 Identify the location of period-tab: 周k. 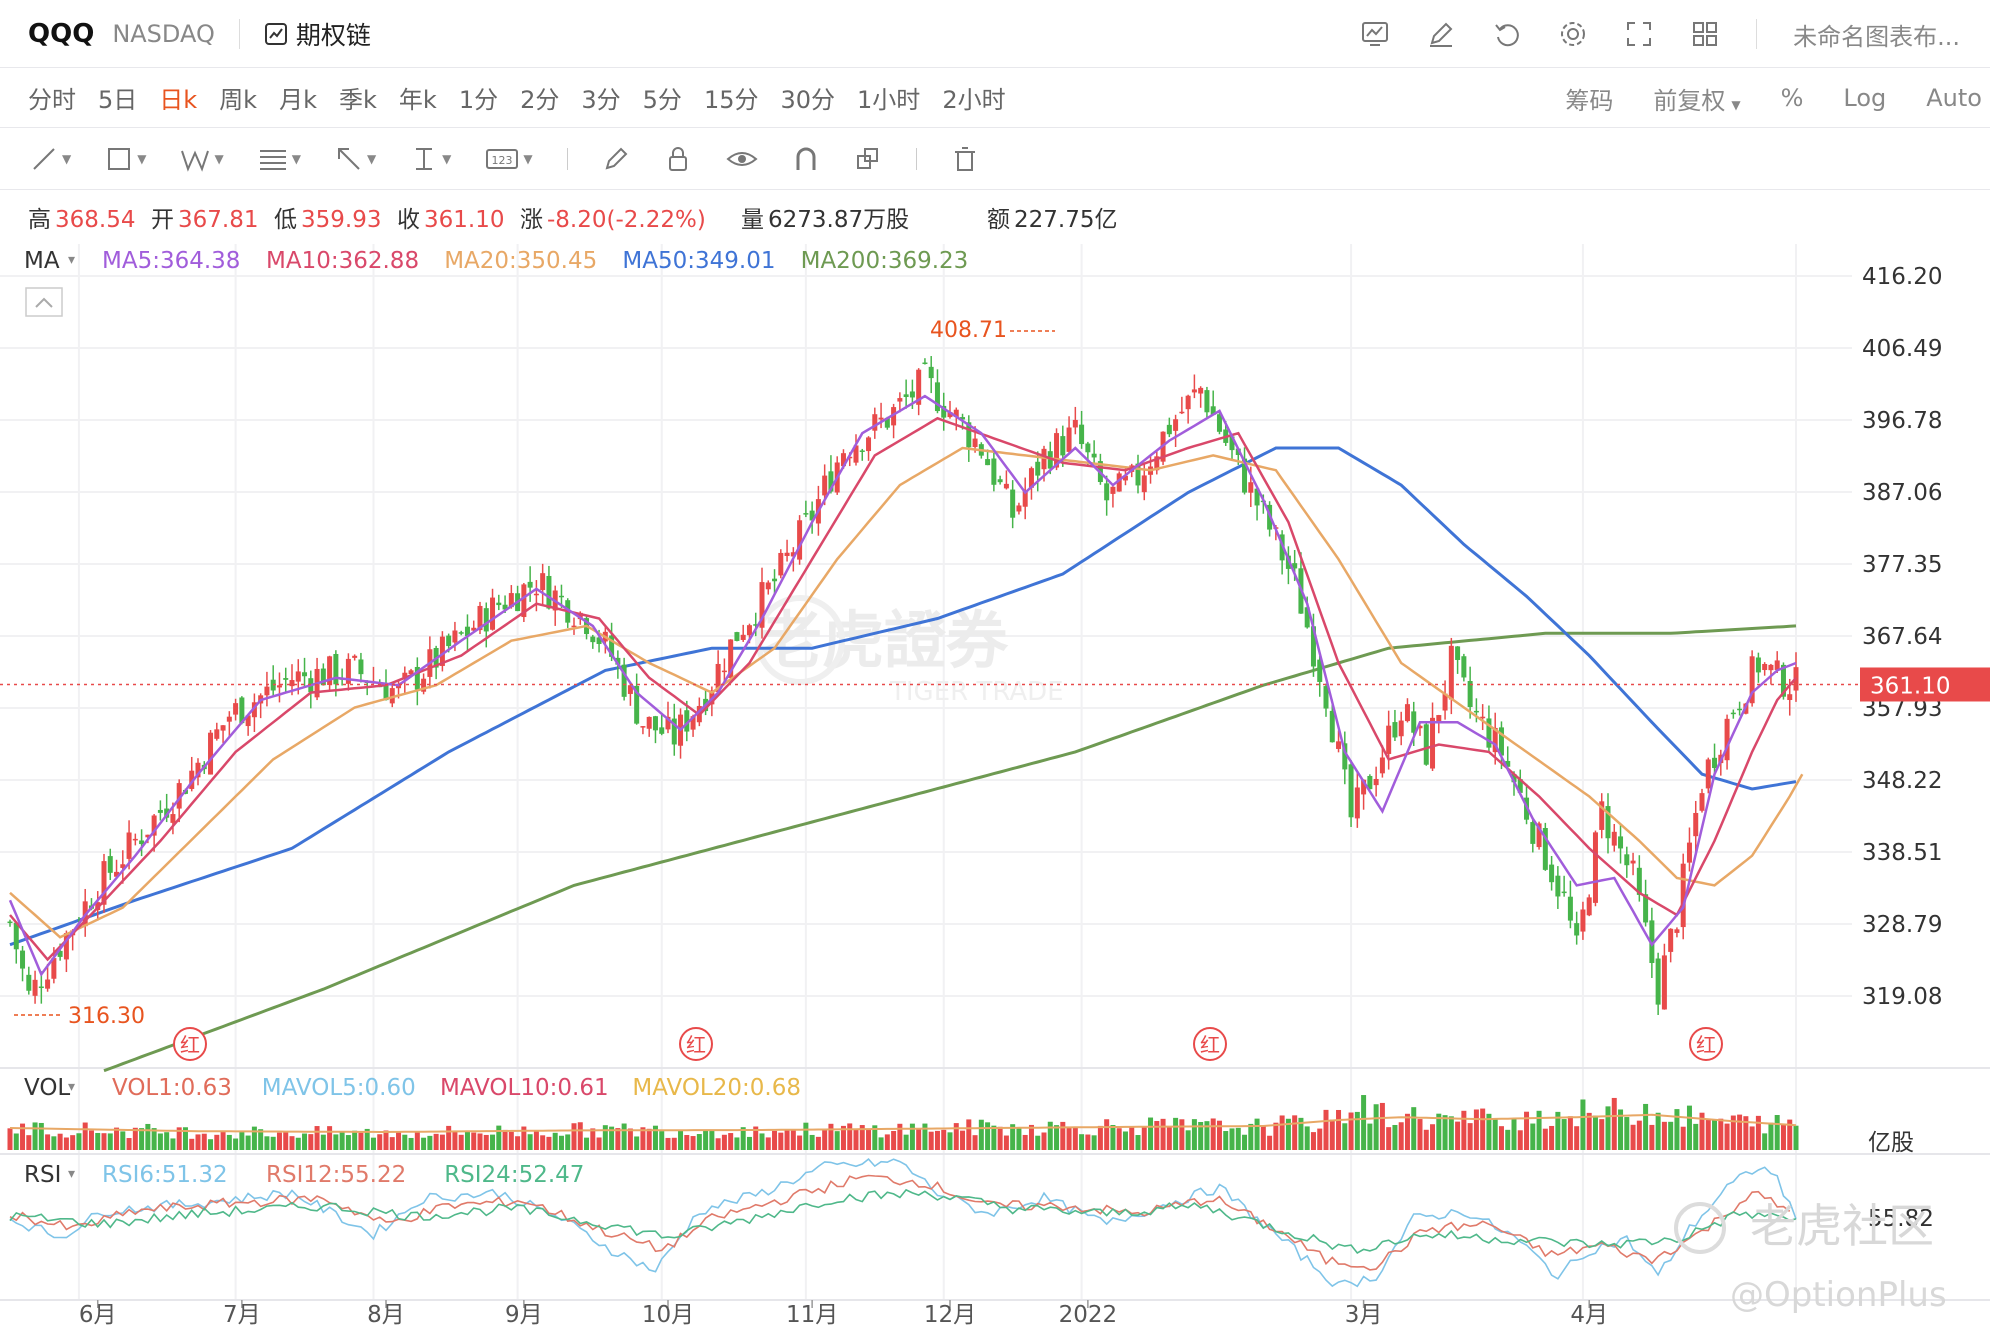
(238, 100).